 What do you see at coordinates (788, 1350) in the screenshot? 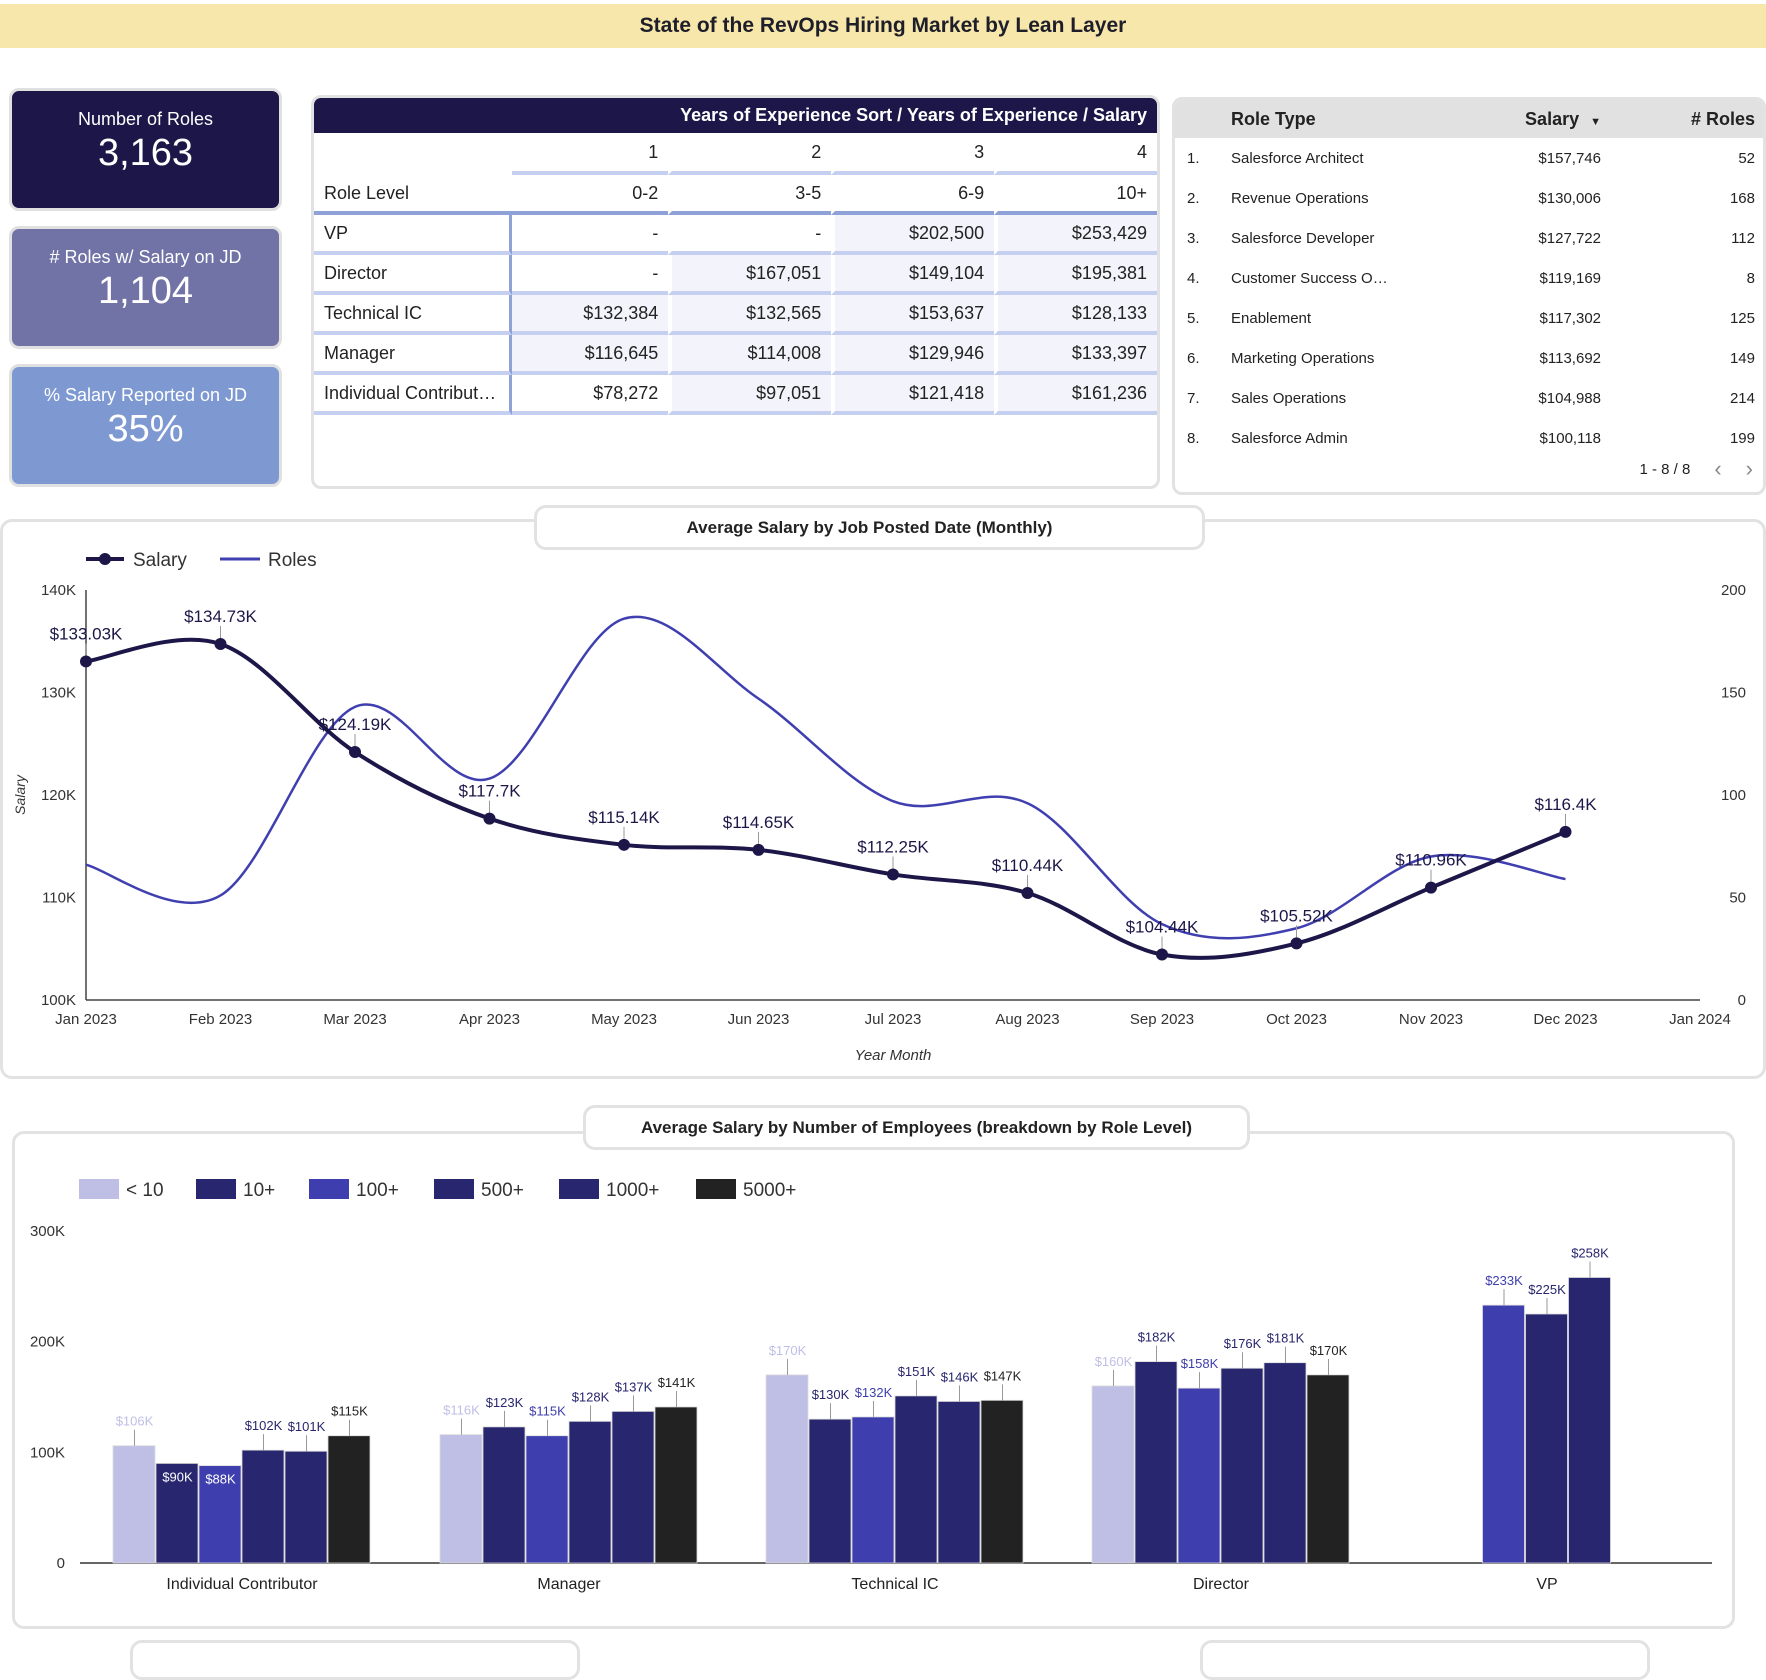
I see `bar-data-label: $170K` at bounding box center [788, 1350].